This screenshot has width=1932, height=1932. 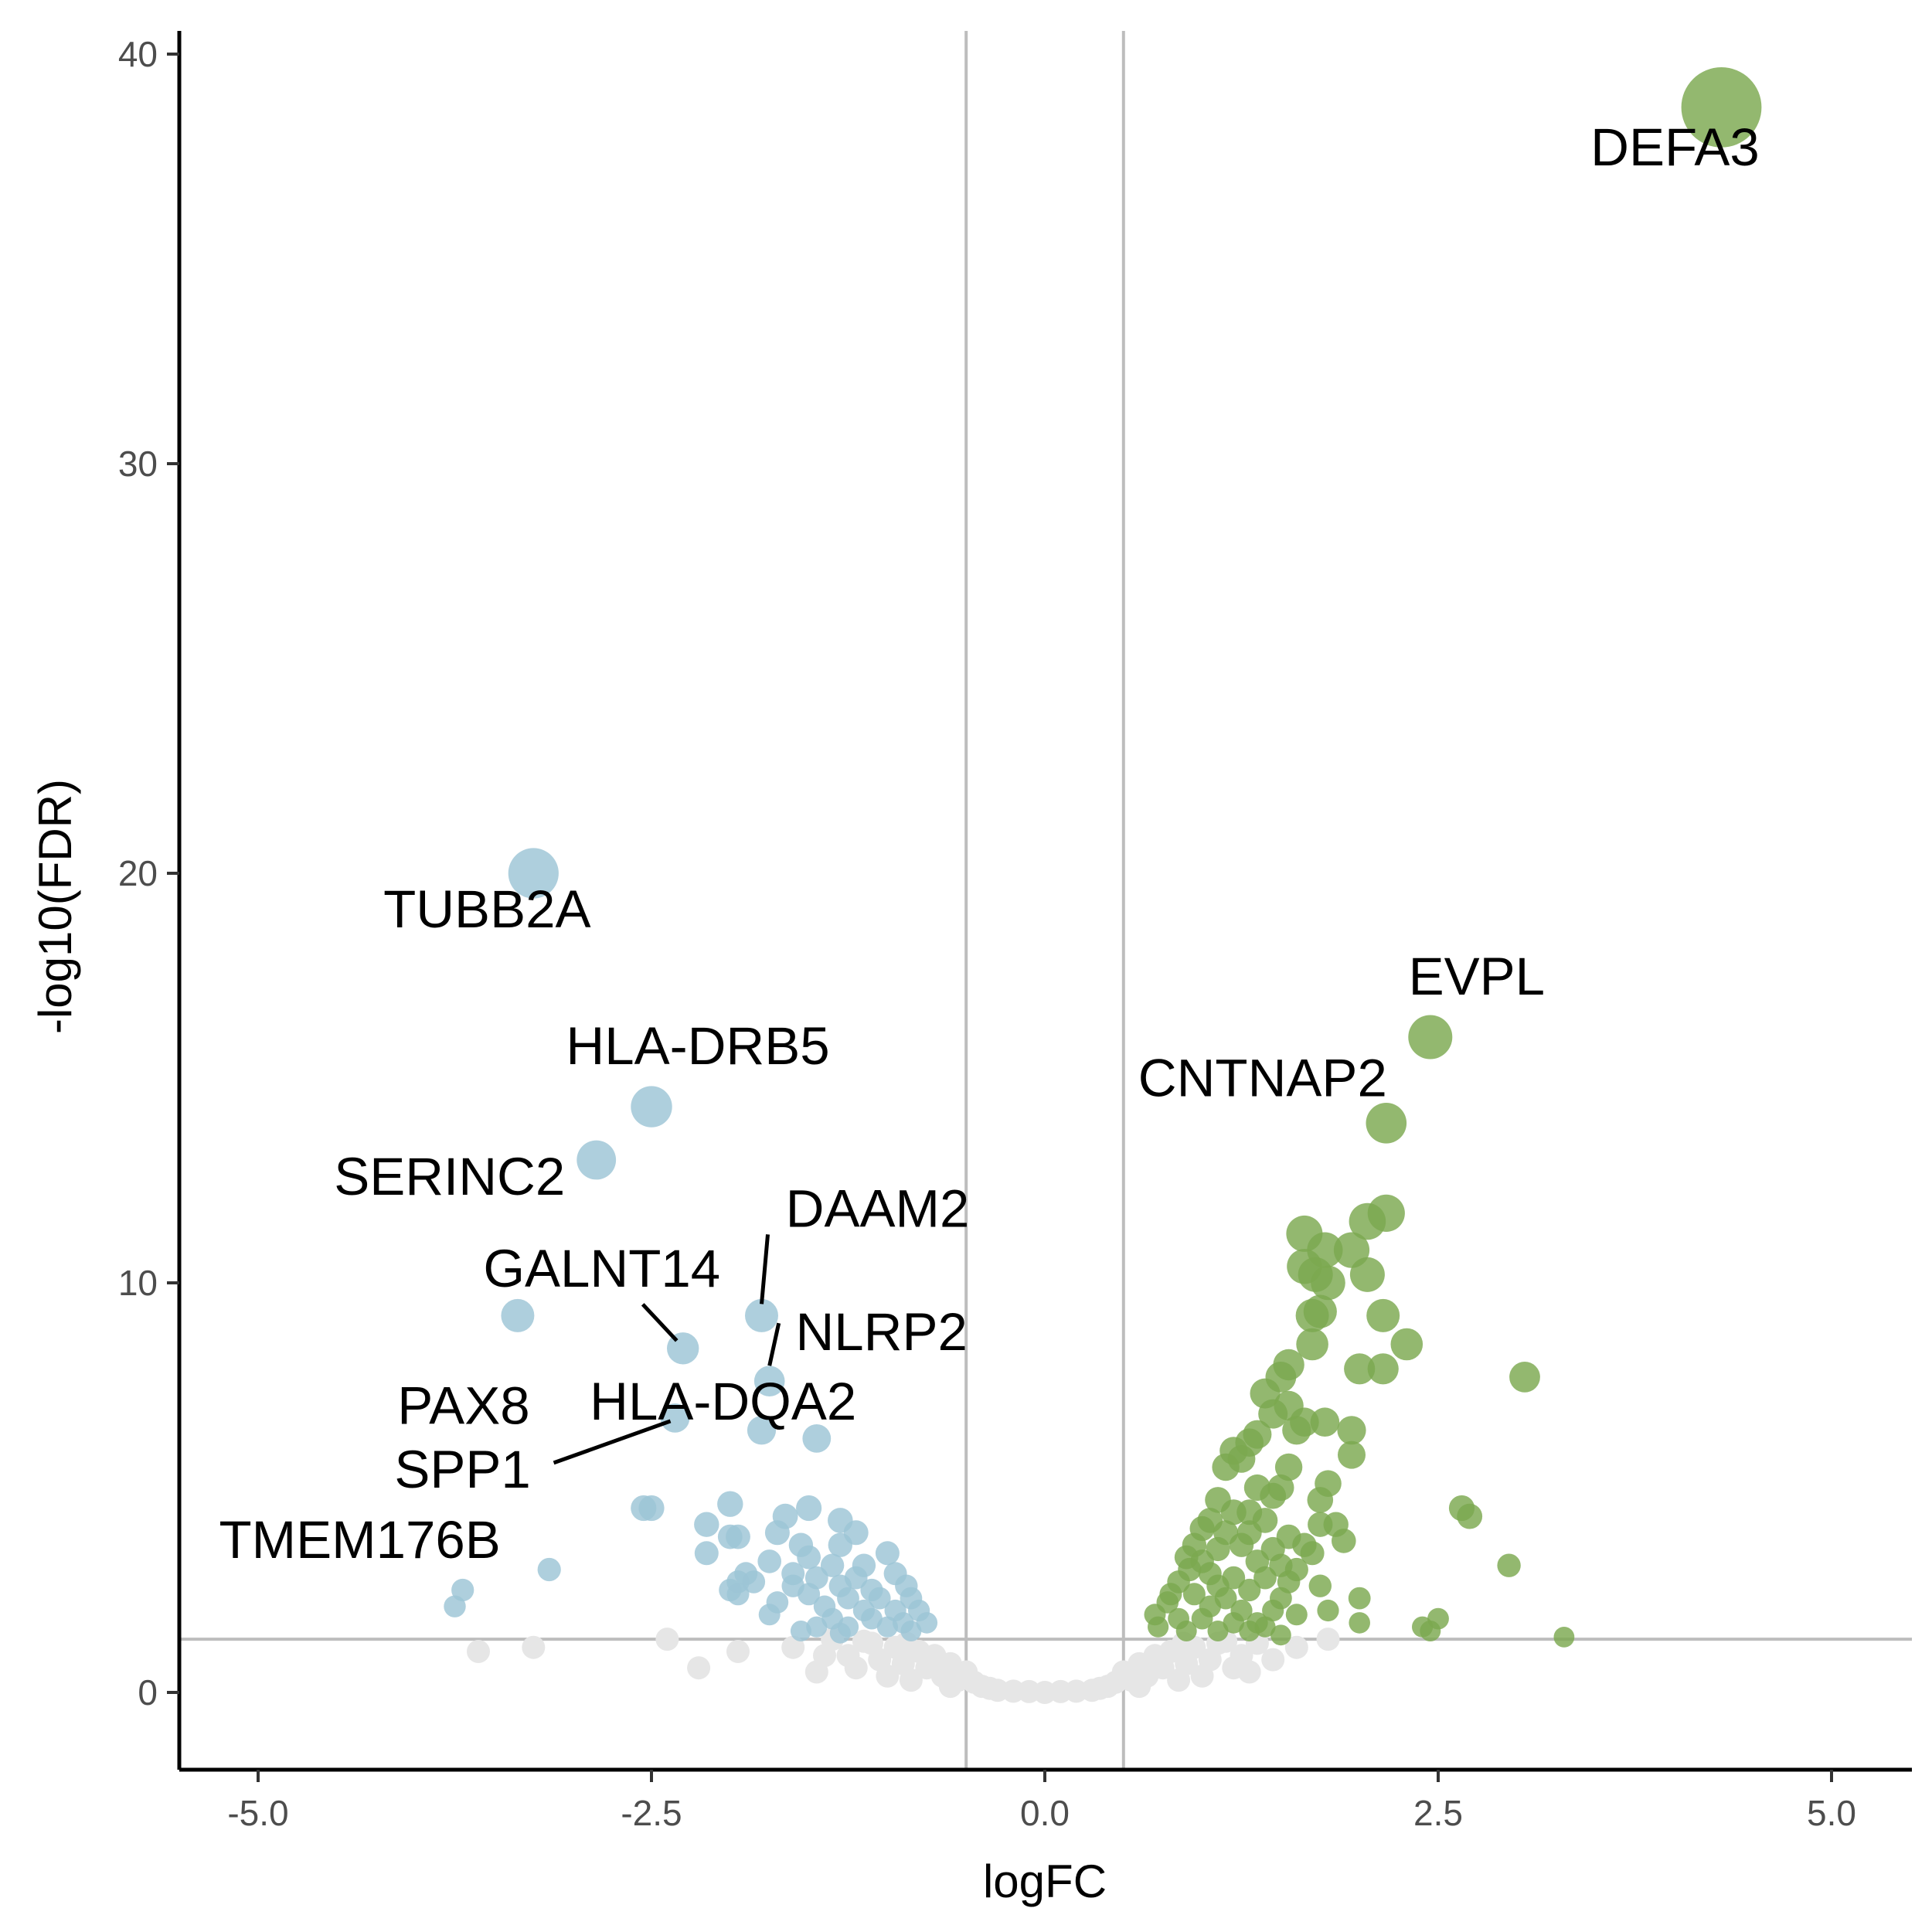 What do you see at coordinates (1477, 977) in the screenshot?
I see `gene-label: EVPL` at bounding box center [1477, 977].